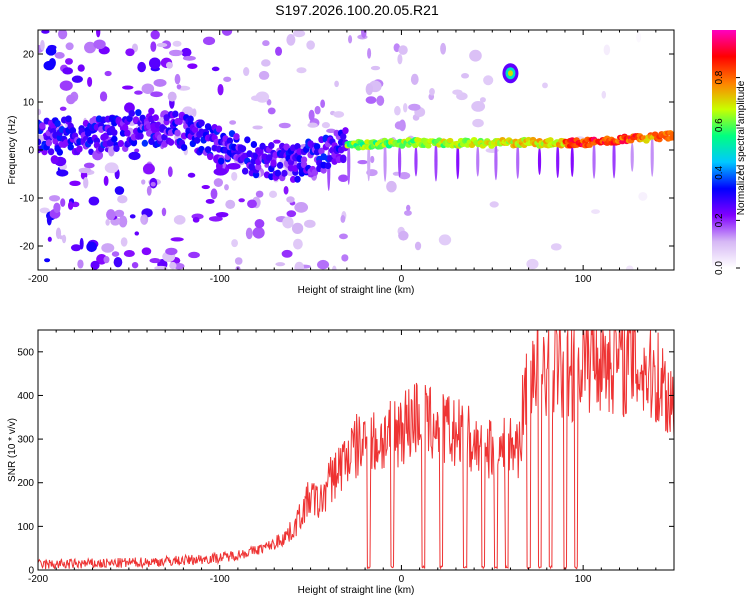  What do you see at coordinates (741, 147) in the screenshot?
I see `colorbar-label: Normalized spectral amplitude` at bounding box center [741, 147].